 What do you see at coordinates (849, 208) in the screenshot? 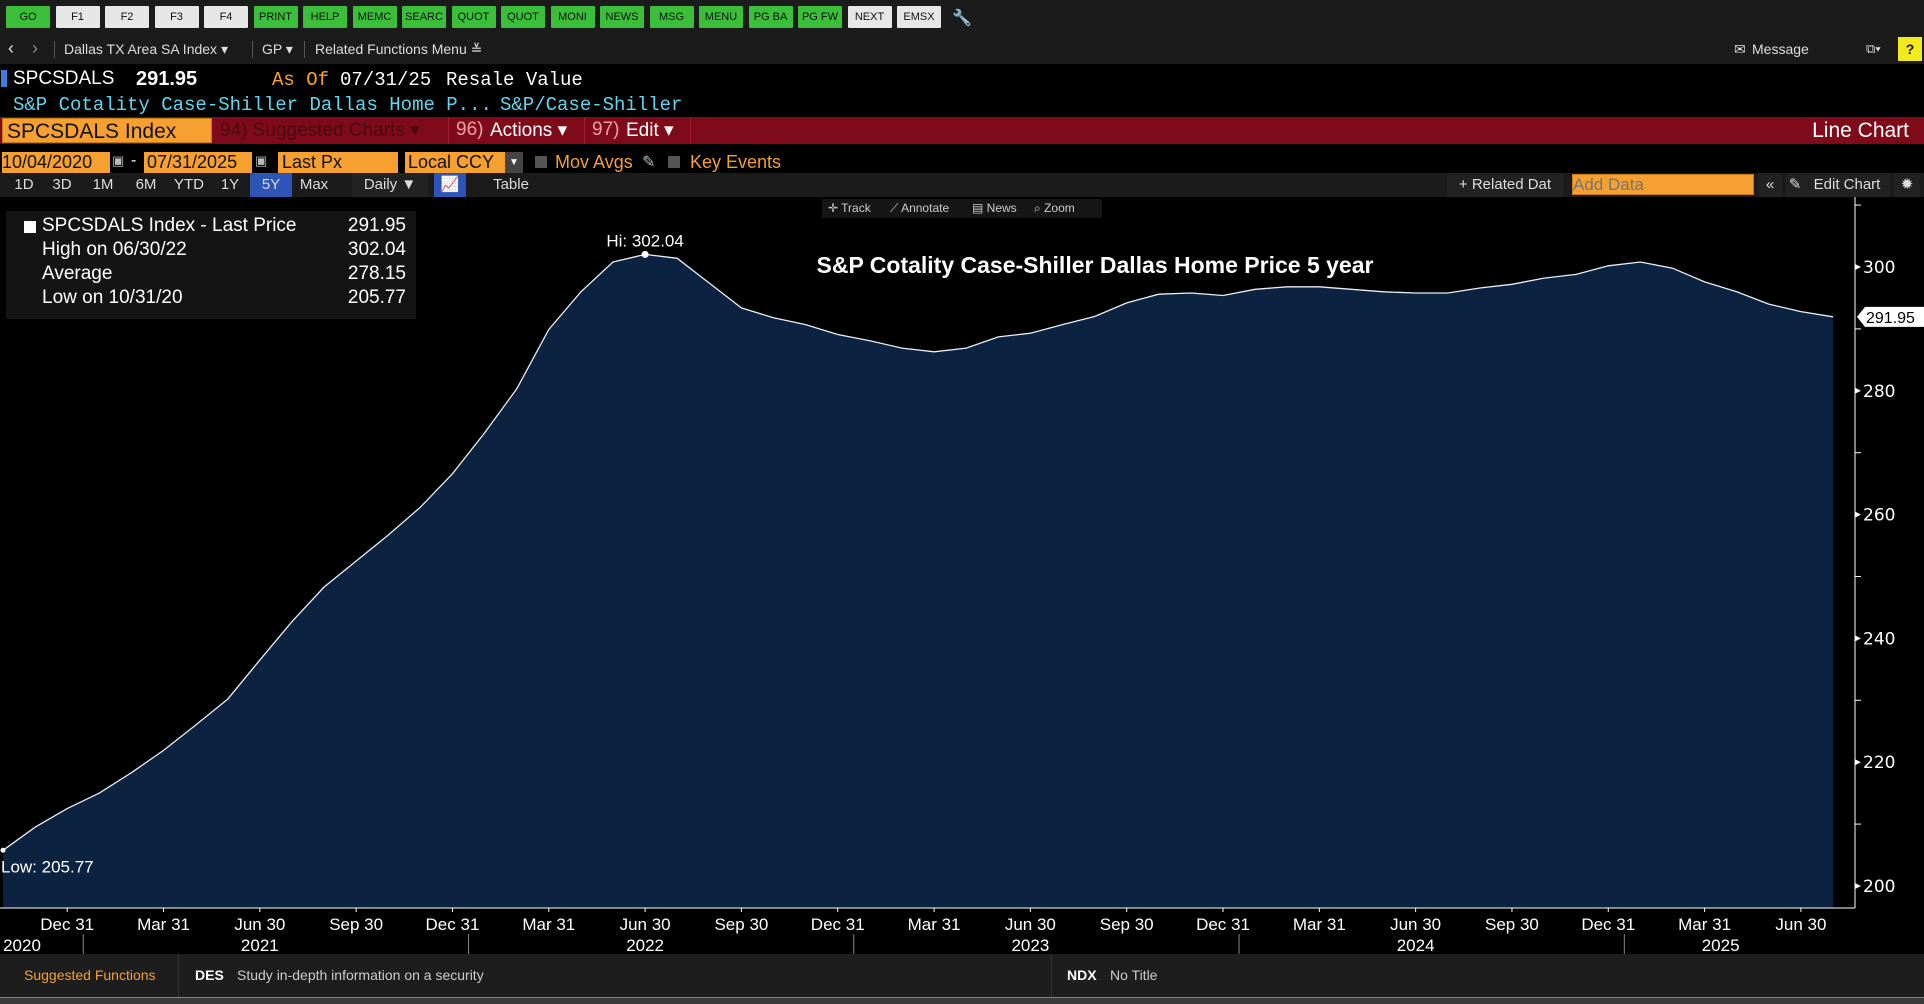
I see `track-tool: ✛ Track` at bounding box center [849, 208].